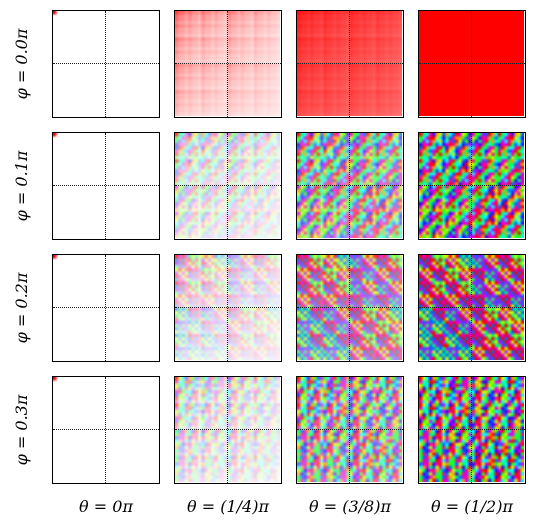 This screenshot has width=552, height=528. I want to click on column-label: θ = (1/4)π, so click(228, 506).